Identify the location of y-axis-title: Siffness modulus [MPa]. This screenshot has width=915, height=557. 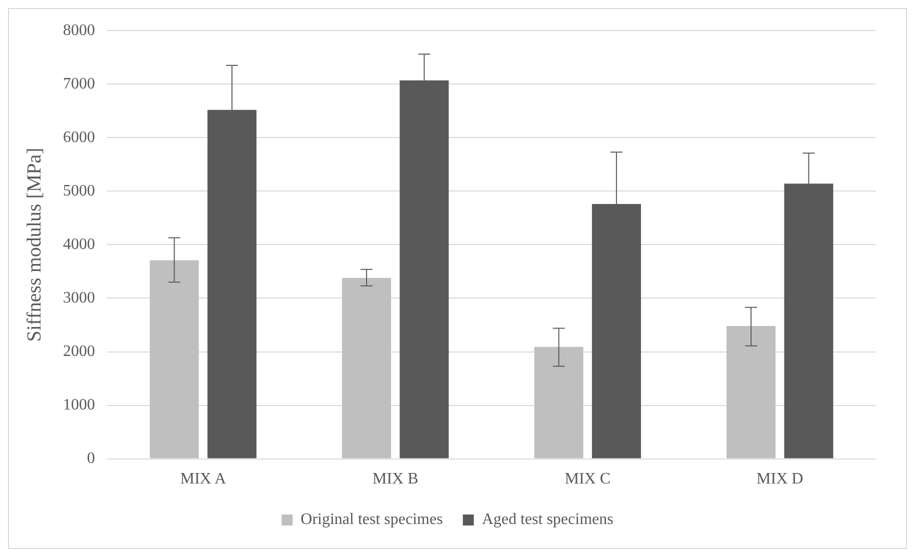
(34, 245).